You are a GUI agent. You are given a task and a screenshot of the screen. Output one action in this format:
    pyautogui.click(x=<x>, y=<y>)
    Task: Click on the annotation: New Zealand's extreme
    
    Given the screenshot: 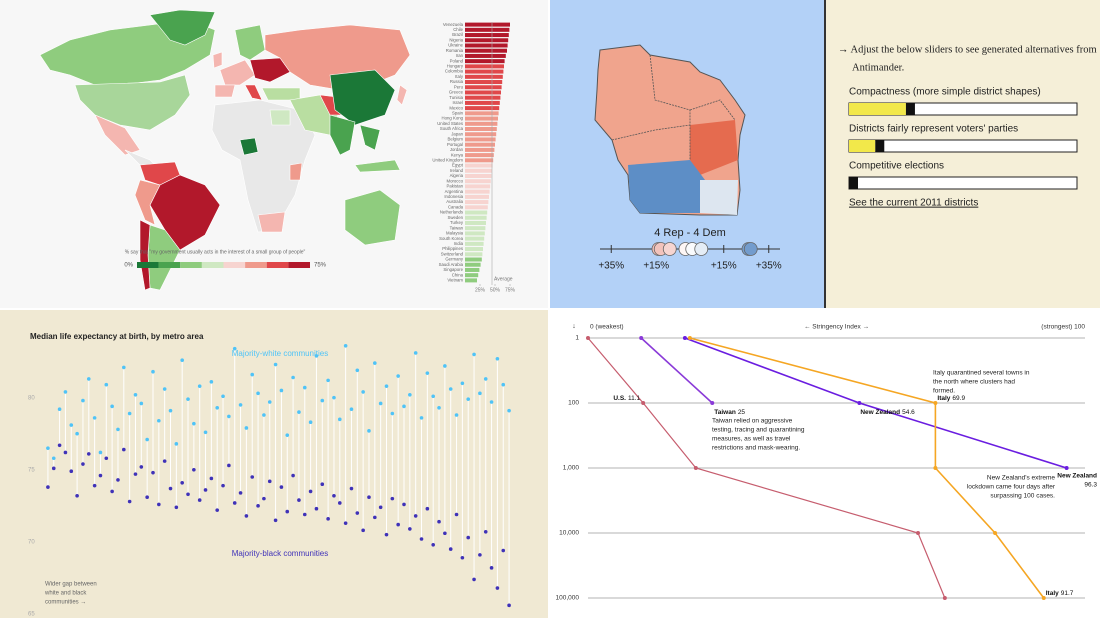 What is the action you would take?
    pyautogui.click(x=1021, y=478)
    